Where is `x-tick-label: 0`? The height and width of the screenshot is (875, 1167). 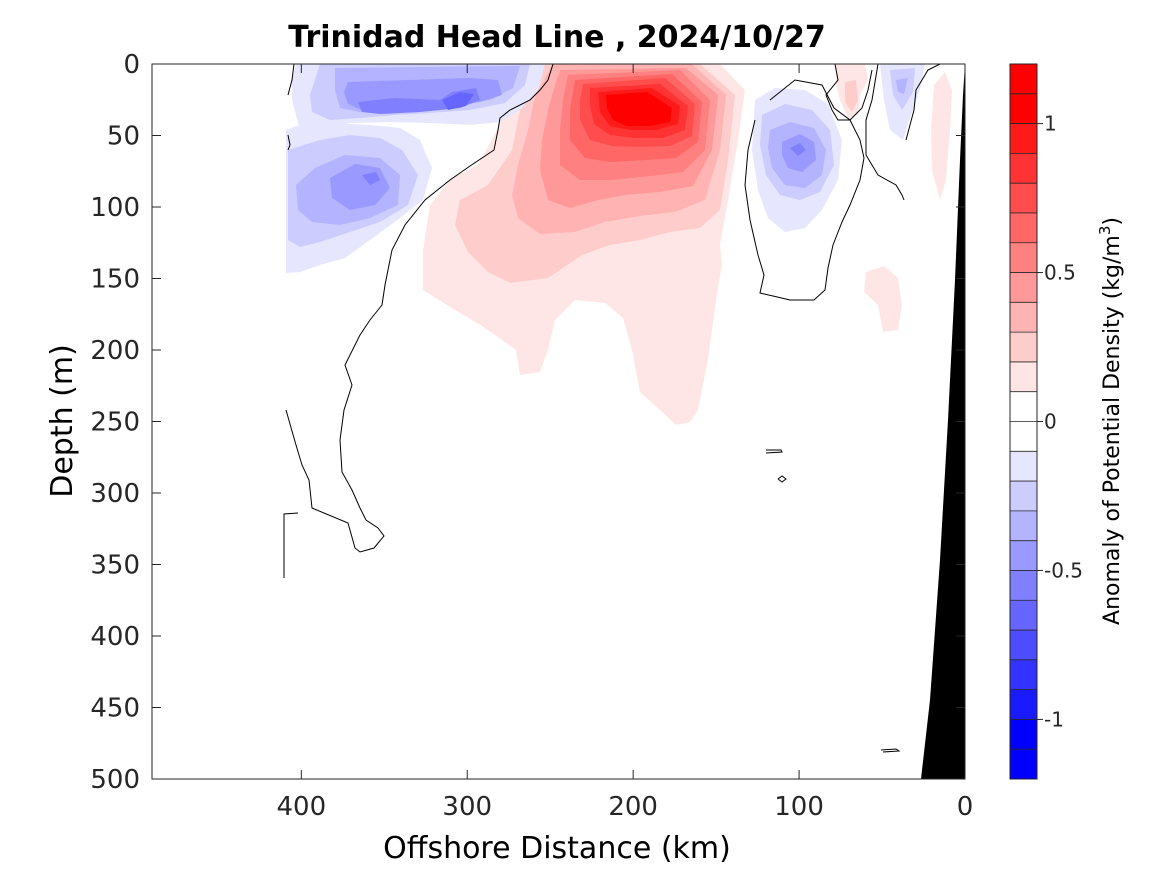
x-tick-label: 0 is located at coordinates (965, 807).